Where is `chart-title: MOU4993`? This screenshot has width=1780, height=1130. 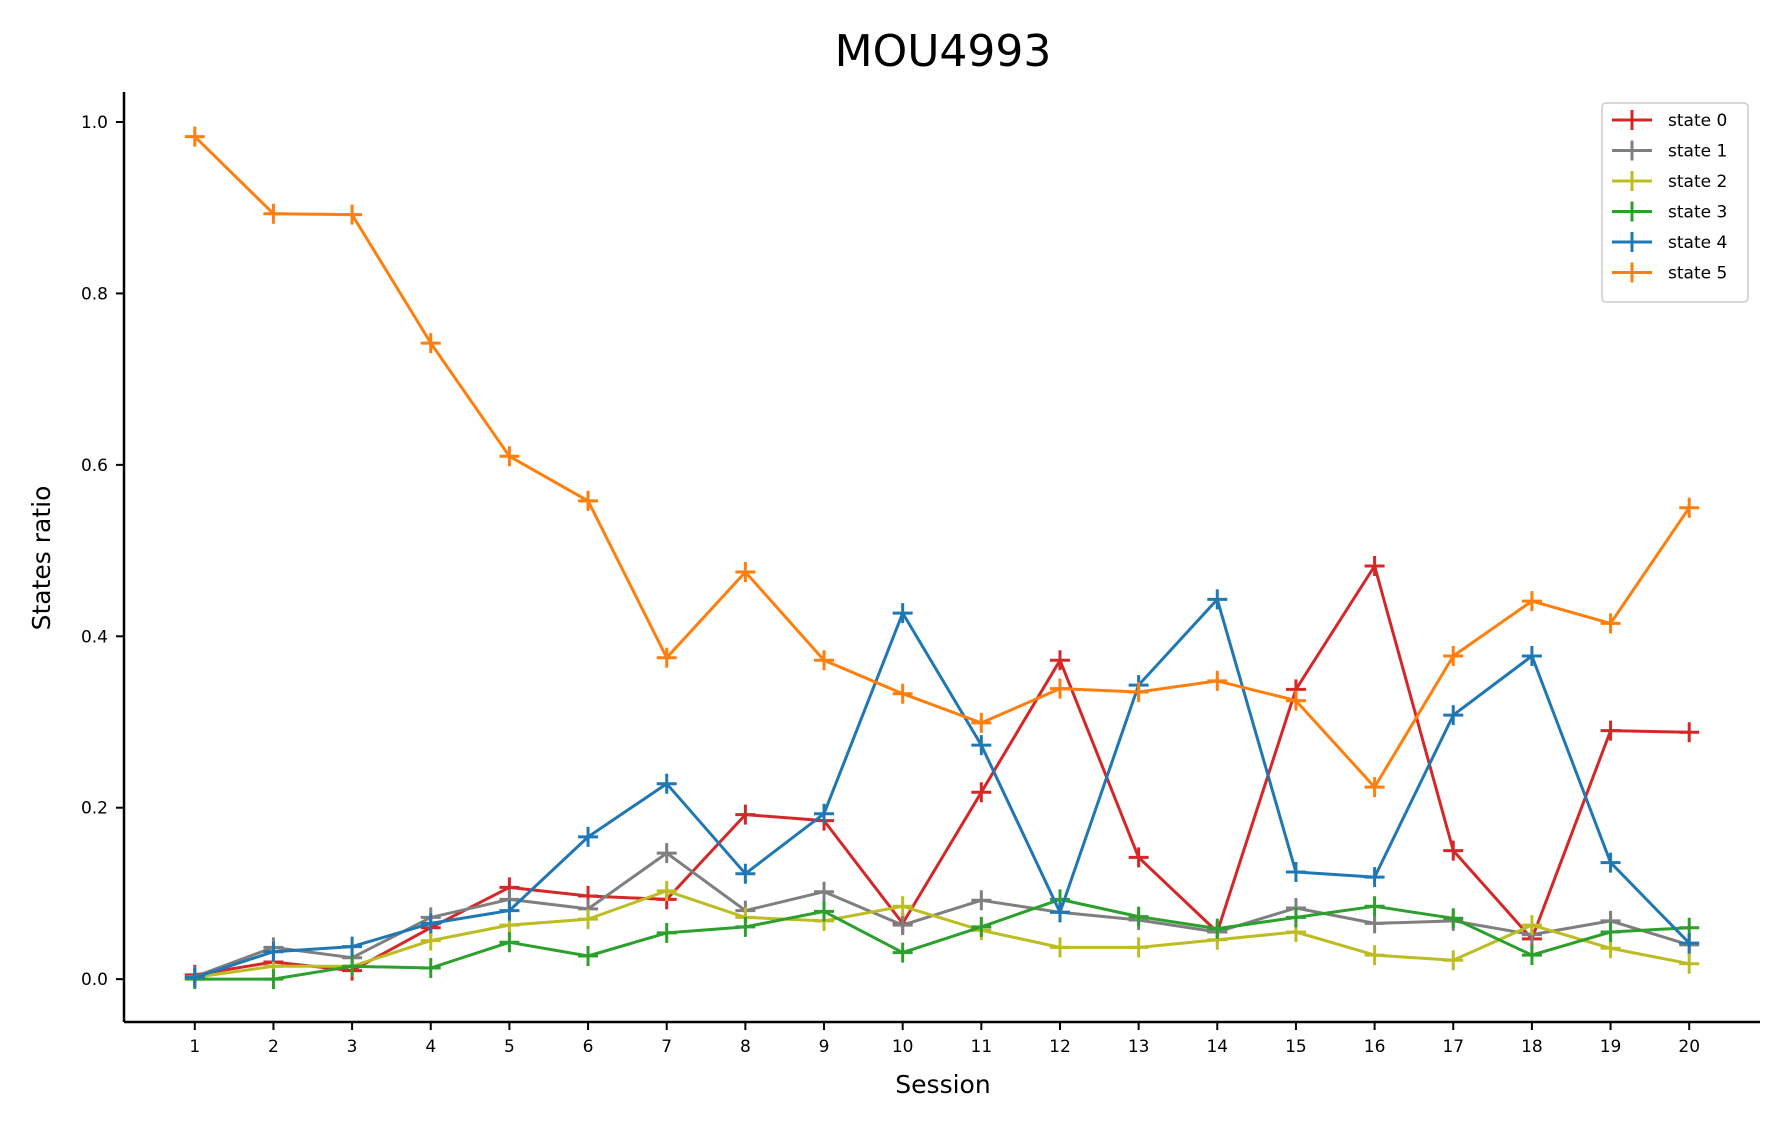 chart-title: MOU4993 is located at coordinates (943, 51).